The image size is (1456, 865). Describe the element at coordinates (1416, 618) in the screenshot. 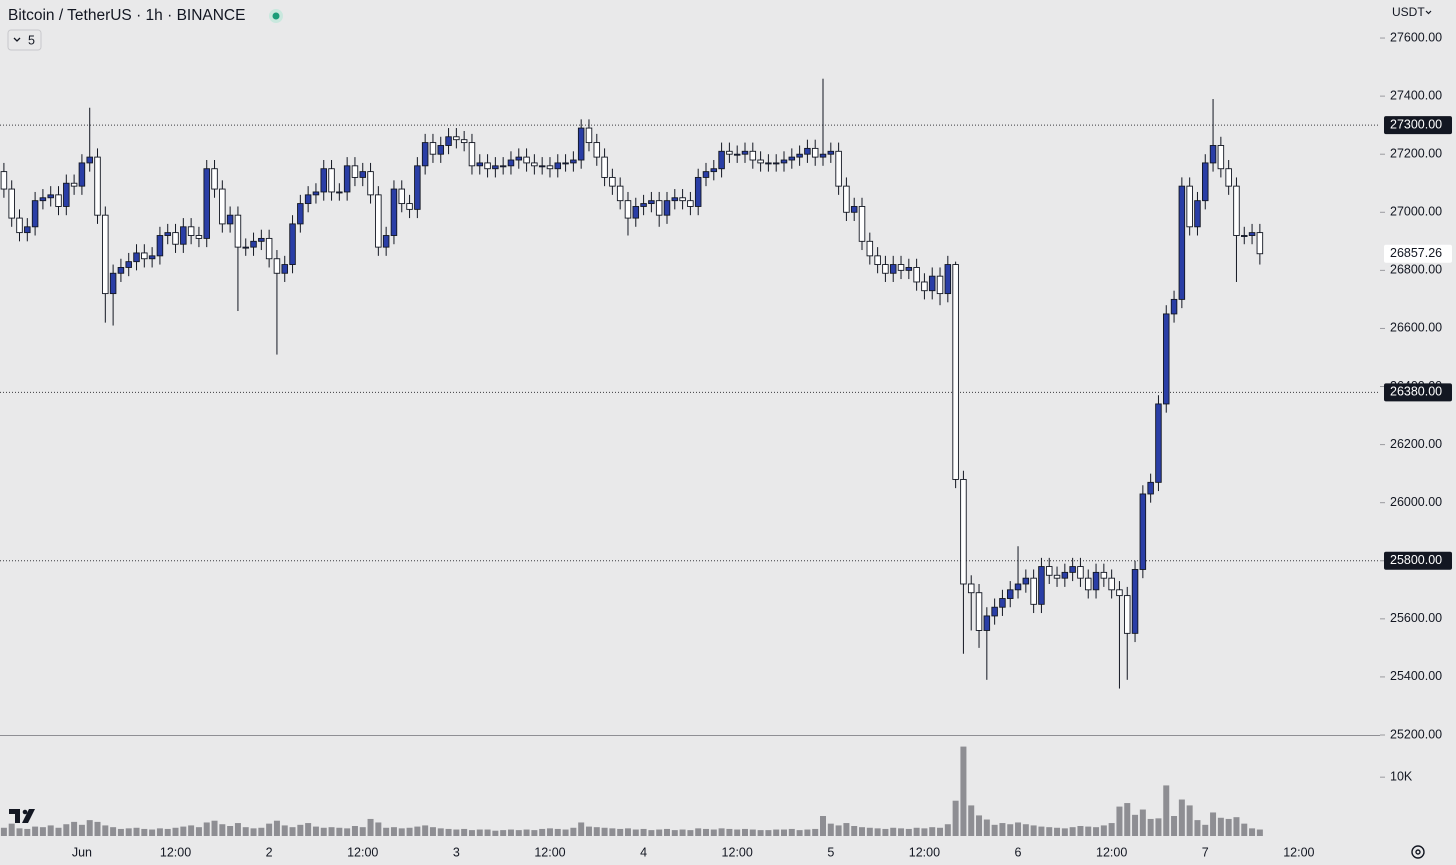

I see `y-tick-label: 25600.00` at that location.